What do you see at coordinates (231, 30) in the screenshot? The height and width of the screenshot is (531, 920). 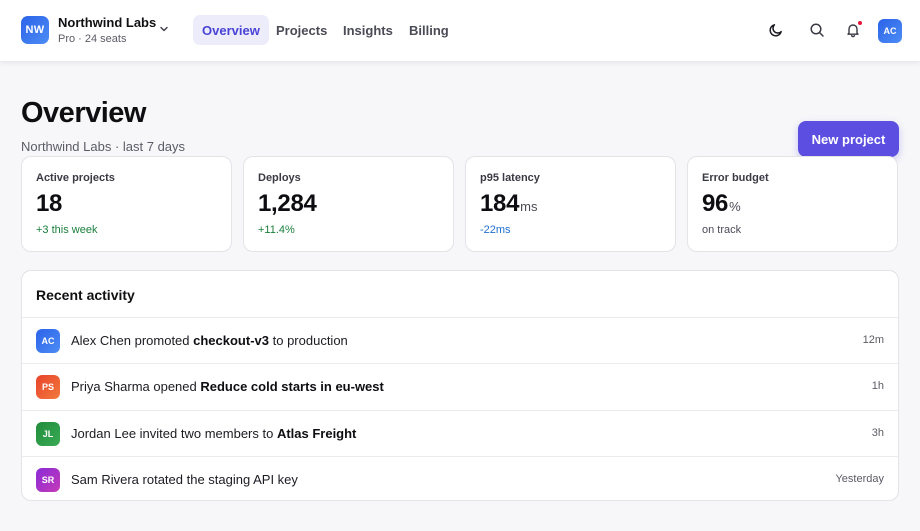 I see `tab-overview: Overview` at bounding box center [231, 30].